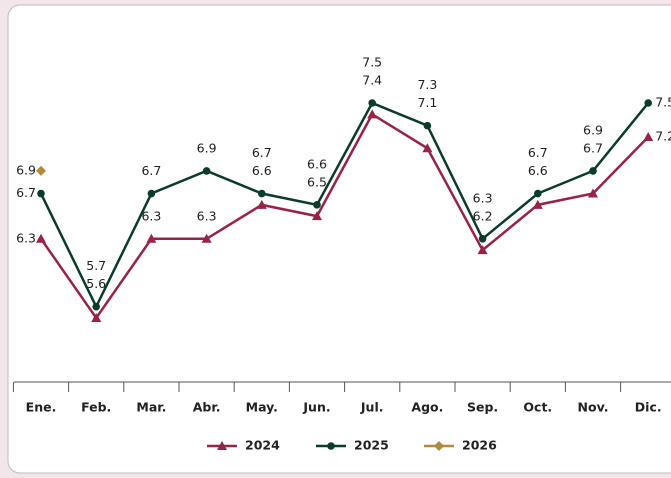 This screenshot has width=671, height=478. What do you see at coordinates (262, 445) in the screenshot?
I see `legend-label: 2024` at bounding box center [262, 445].